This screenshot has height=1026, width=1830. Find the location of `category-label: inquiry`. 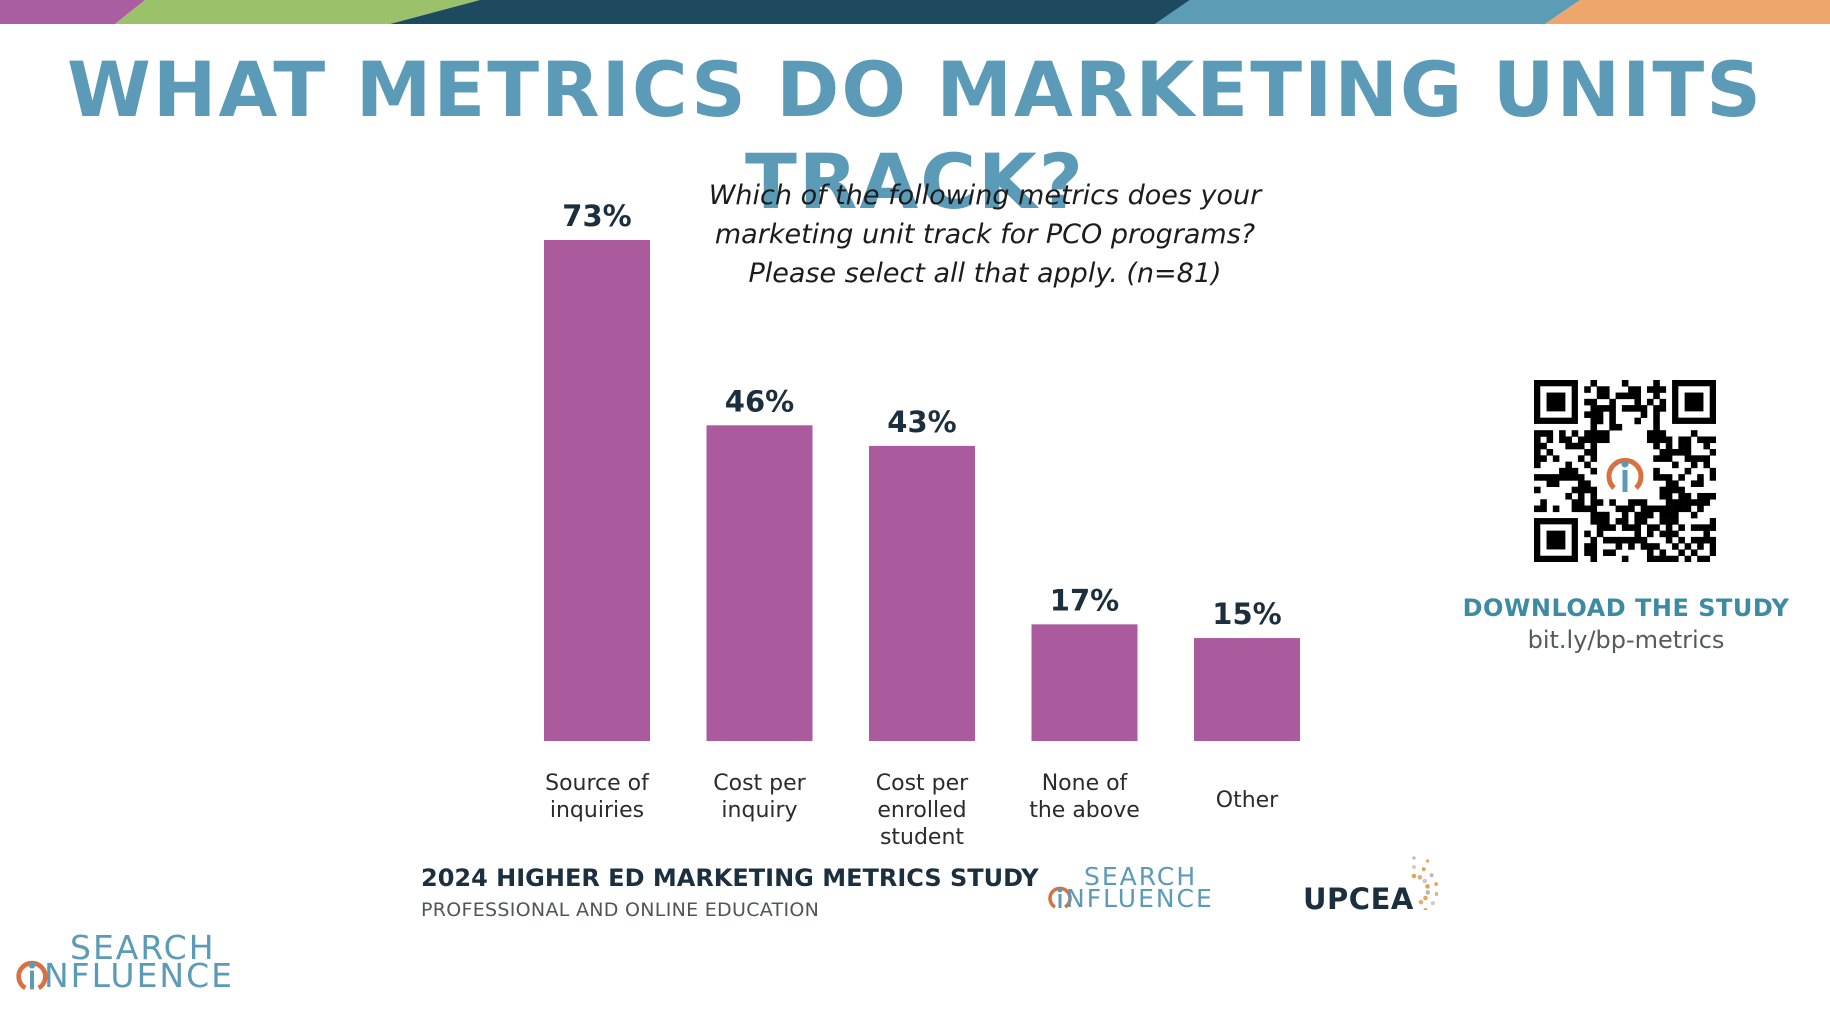

category-label: inquiry is located at coordinates (759, 810).